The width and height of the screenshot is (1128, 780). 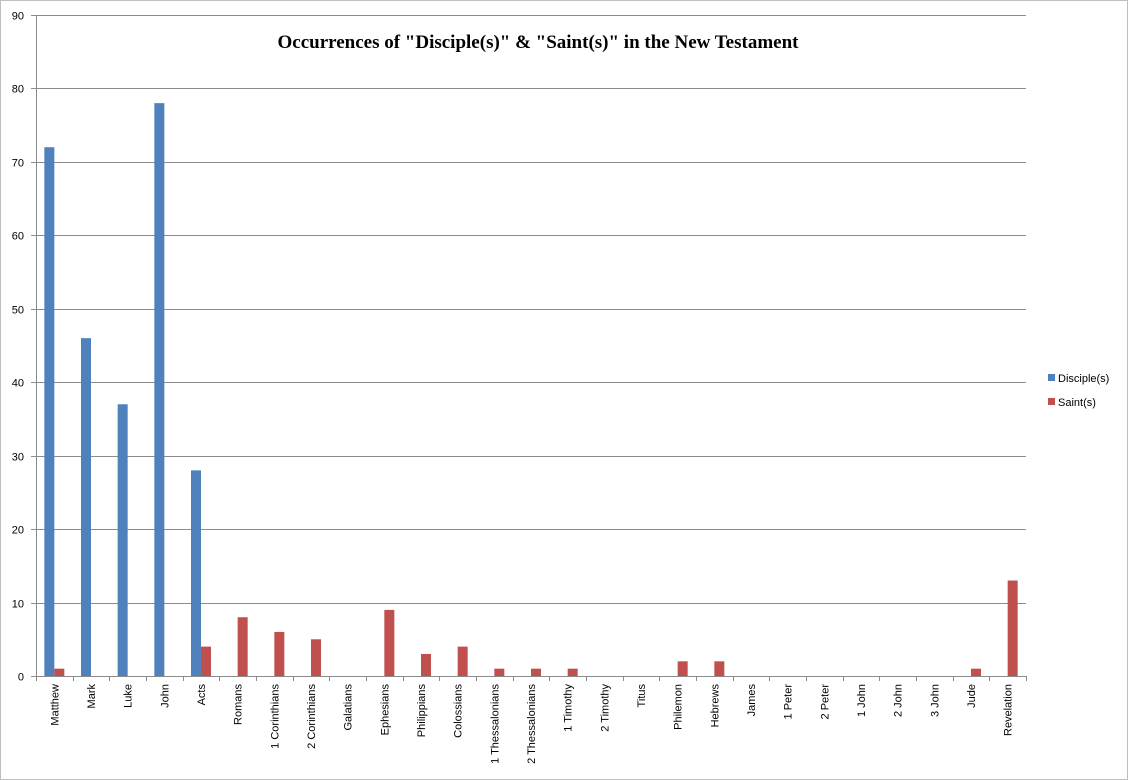 What do you see at coordinates (422, 711) in the screenshot?
I see `x-category-label: Philippians` at bounding box center [422, 711].